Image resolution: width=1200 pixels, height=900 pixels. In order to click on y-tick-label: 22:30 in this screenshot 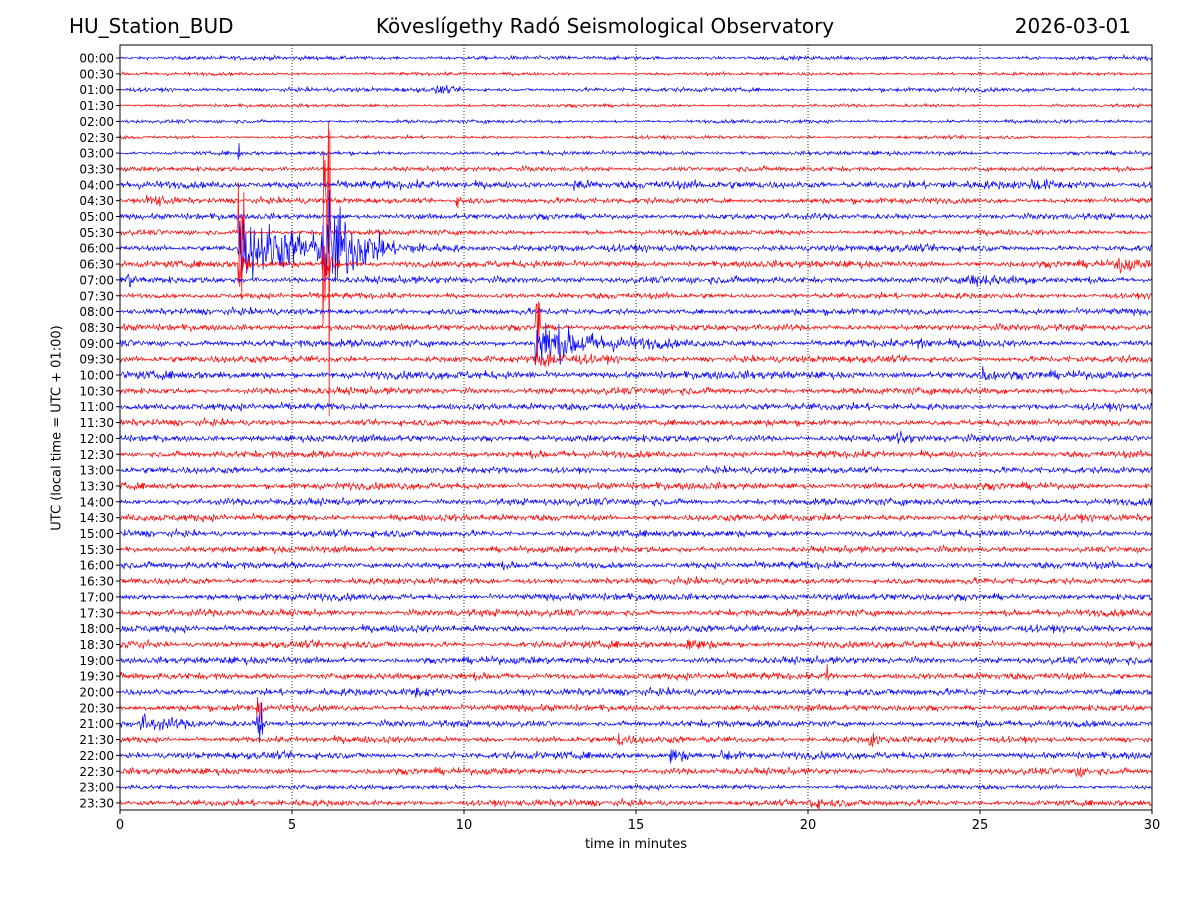, I will do `click(96, 772)`.